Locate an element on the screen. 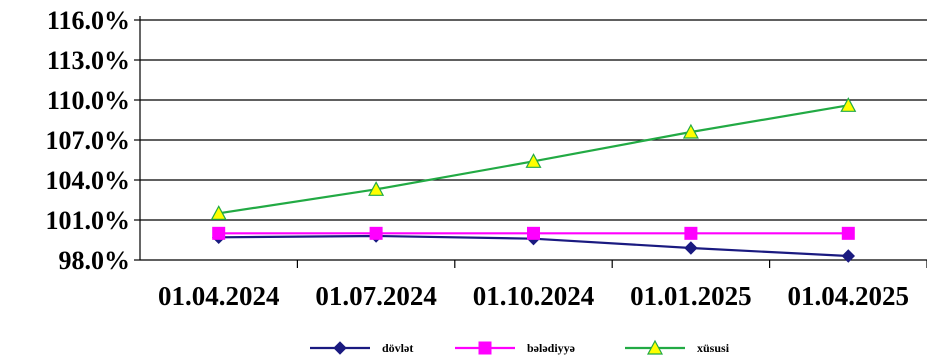  legend-label: dövlət is located at coordinates (397, 348).